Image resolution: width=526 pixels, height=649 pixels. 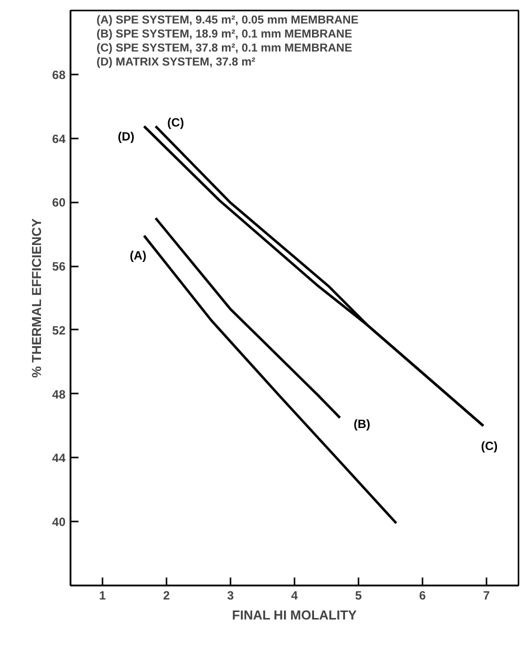 What do you see at coordinates (166, 595) in the screenshot?
I see `x-tick-label: 2` at bounding box center [166, 595].